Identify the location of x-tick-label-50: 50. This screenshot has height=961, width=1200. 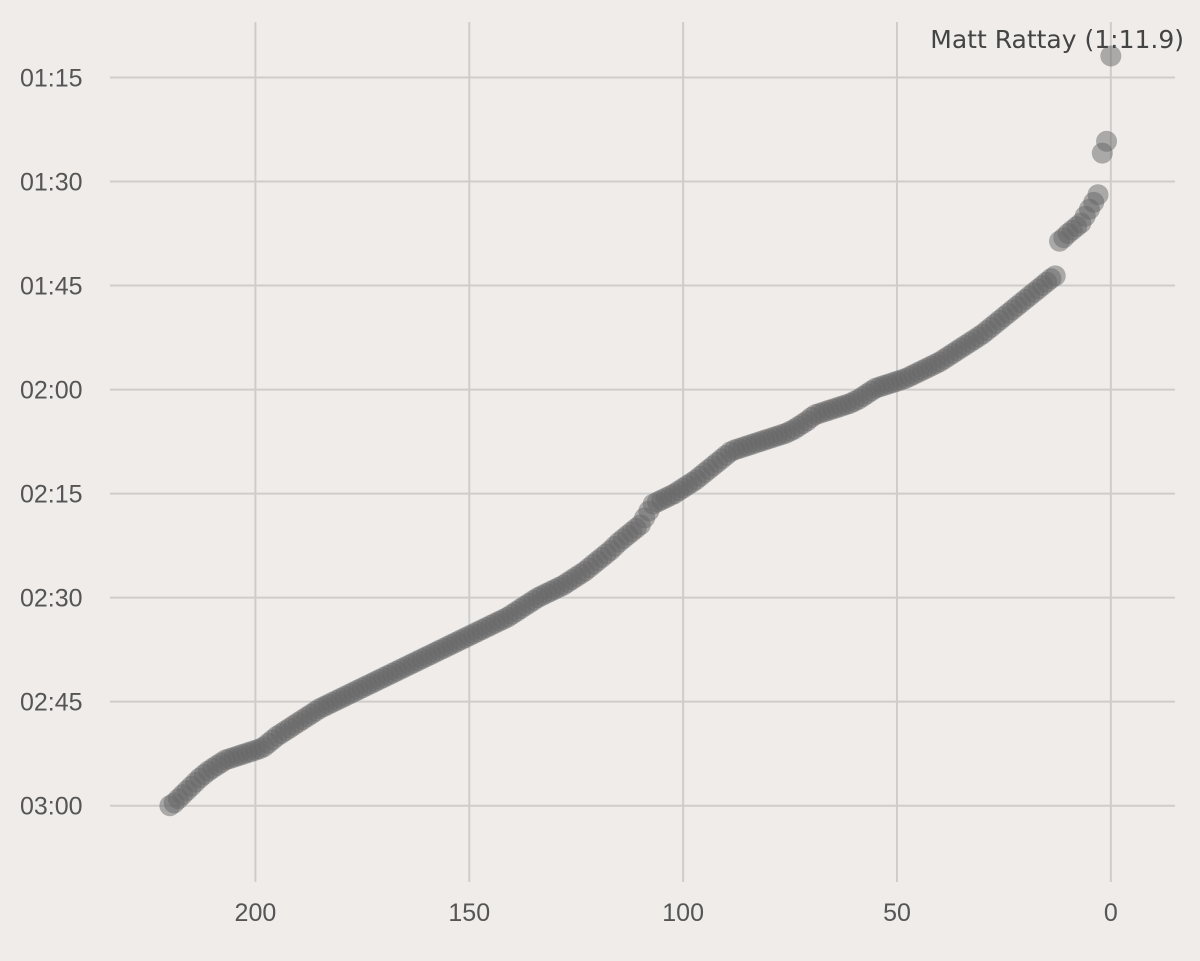
(897, 913).